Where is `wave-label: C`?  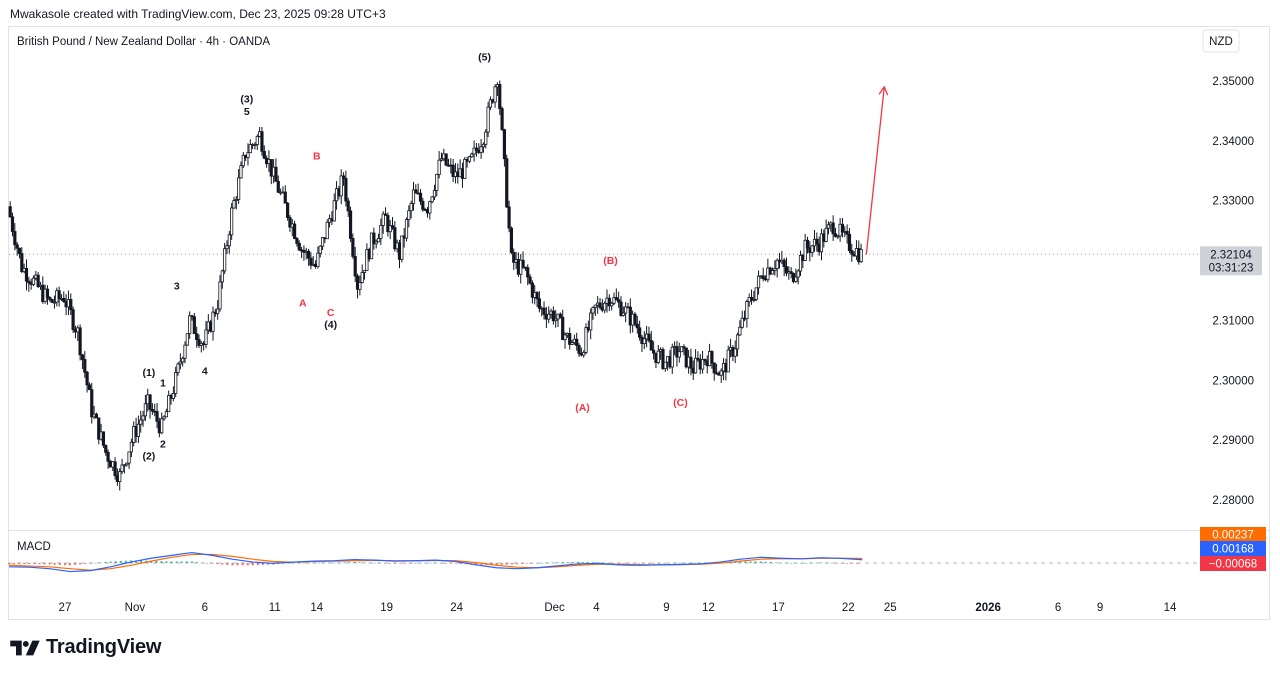 wave-label: C is located at coordinates (331, 313).